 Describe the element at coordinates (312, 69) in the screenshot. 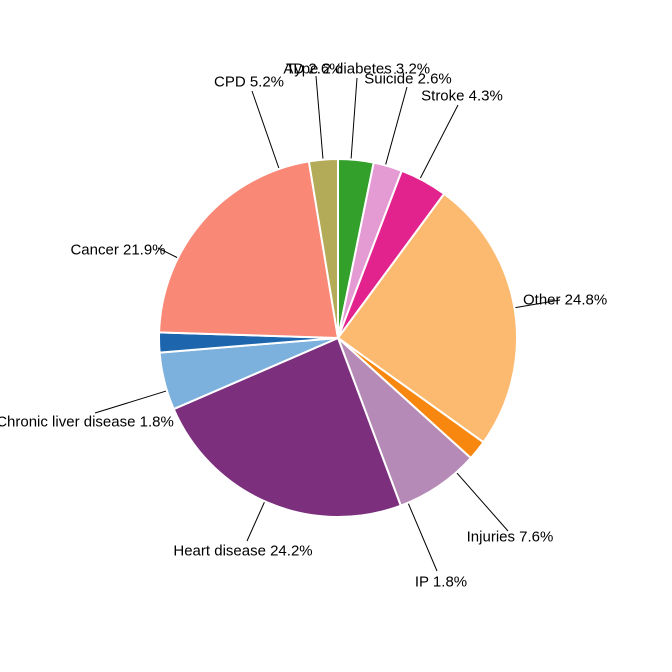

I see `slice-label-ad: AD 2.6%` at that location.